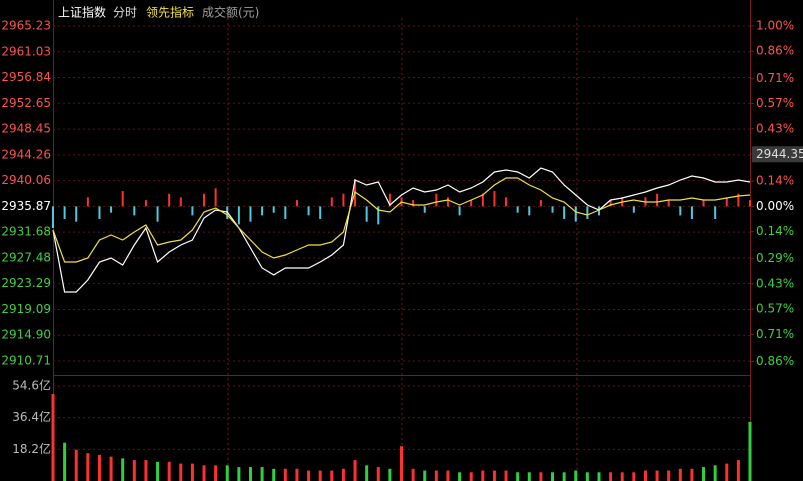 The image size is (803, 481). What do you see at coordinates (775, 25) in the screenshot?
I see `y2-tick-label: 1.00%` at bounding box center [775, 25].